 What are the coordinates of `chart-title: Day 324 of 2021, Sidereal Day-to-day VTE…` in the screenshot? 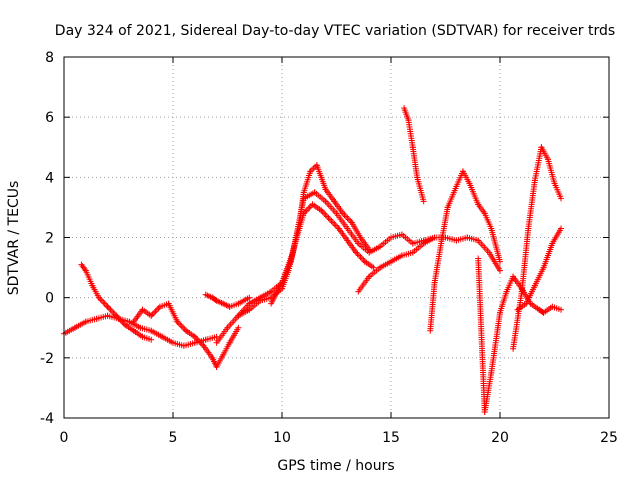 It's located at (335, 31).